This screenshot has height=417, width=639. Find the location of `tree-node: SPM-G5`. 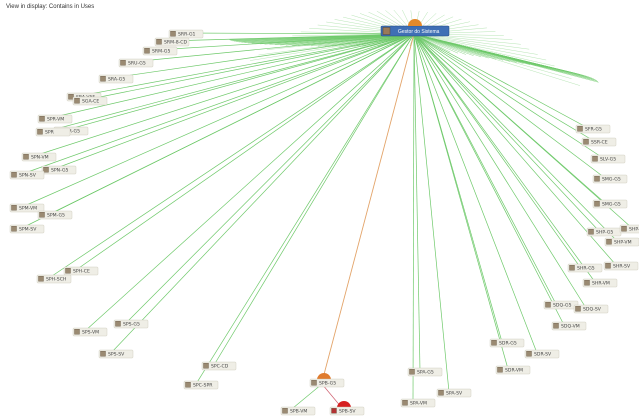

tree-node: SPM-G5 is located at coordinates (55, 215).